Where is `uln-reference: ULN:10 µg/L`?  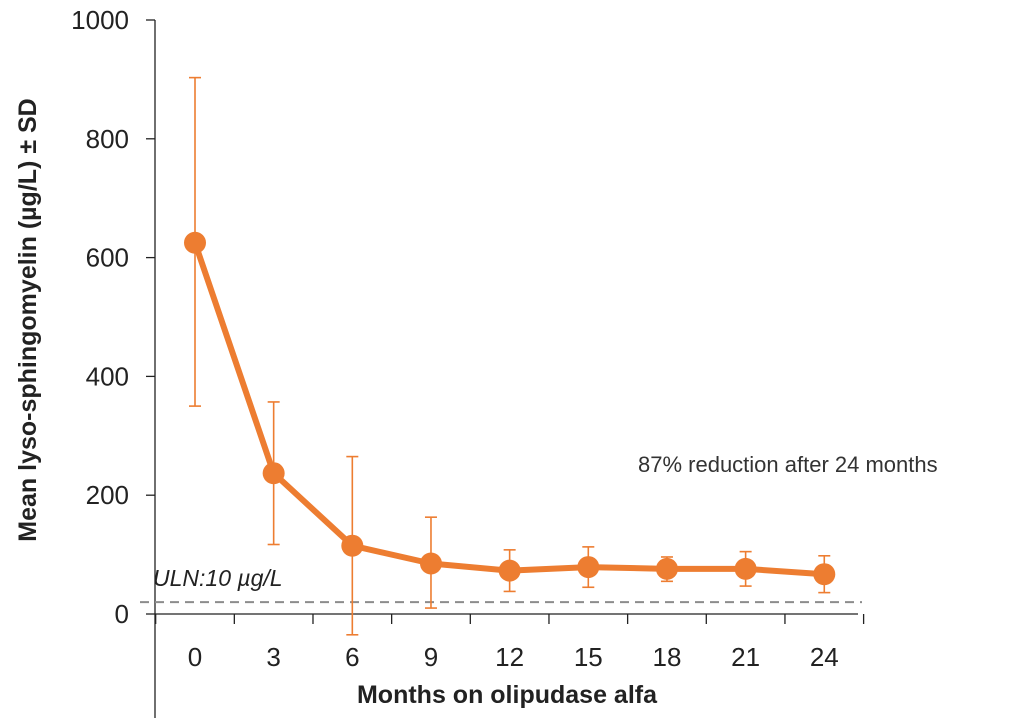
uln-reference: ULN:10 µg/L is located at coordinates (501, 584).